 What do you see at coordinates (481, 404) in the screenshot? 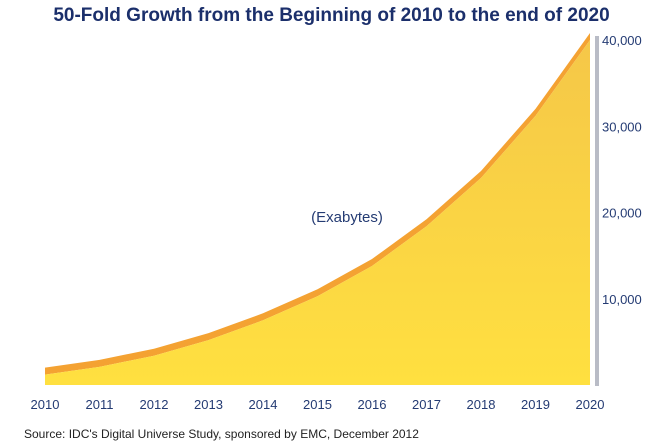
I see `x-tick-label: 2018` at bounding box center [481, 404].